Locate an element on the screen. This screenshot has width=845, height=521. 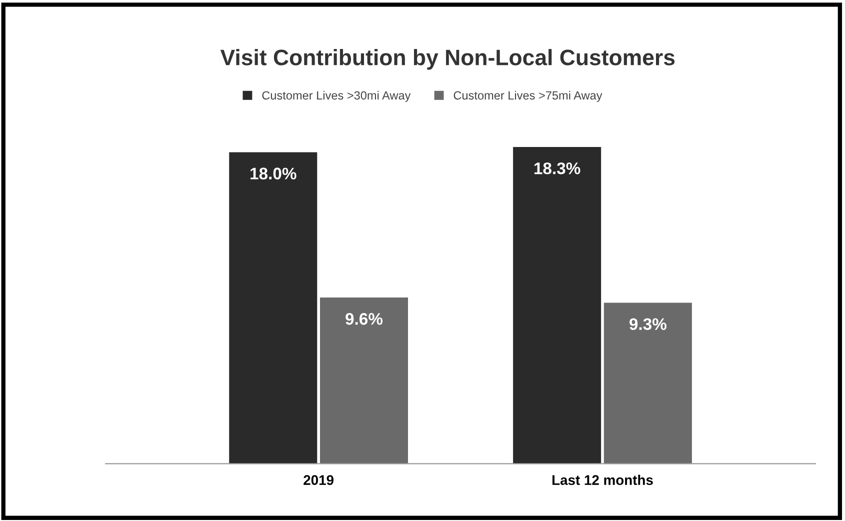
chart-title: Visit Contribution by Non-Local Customers is located at coordinates (447, 59).